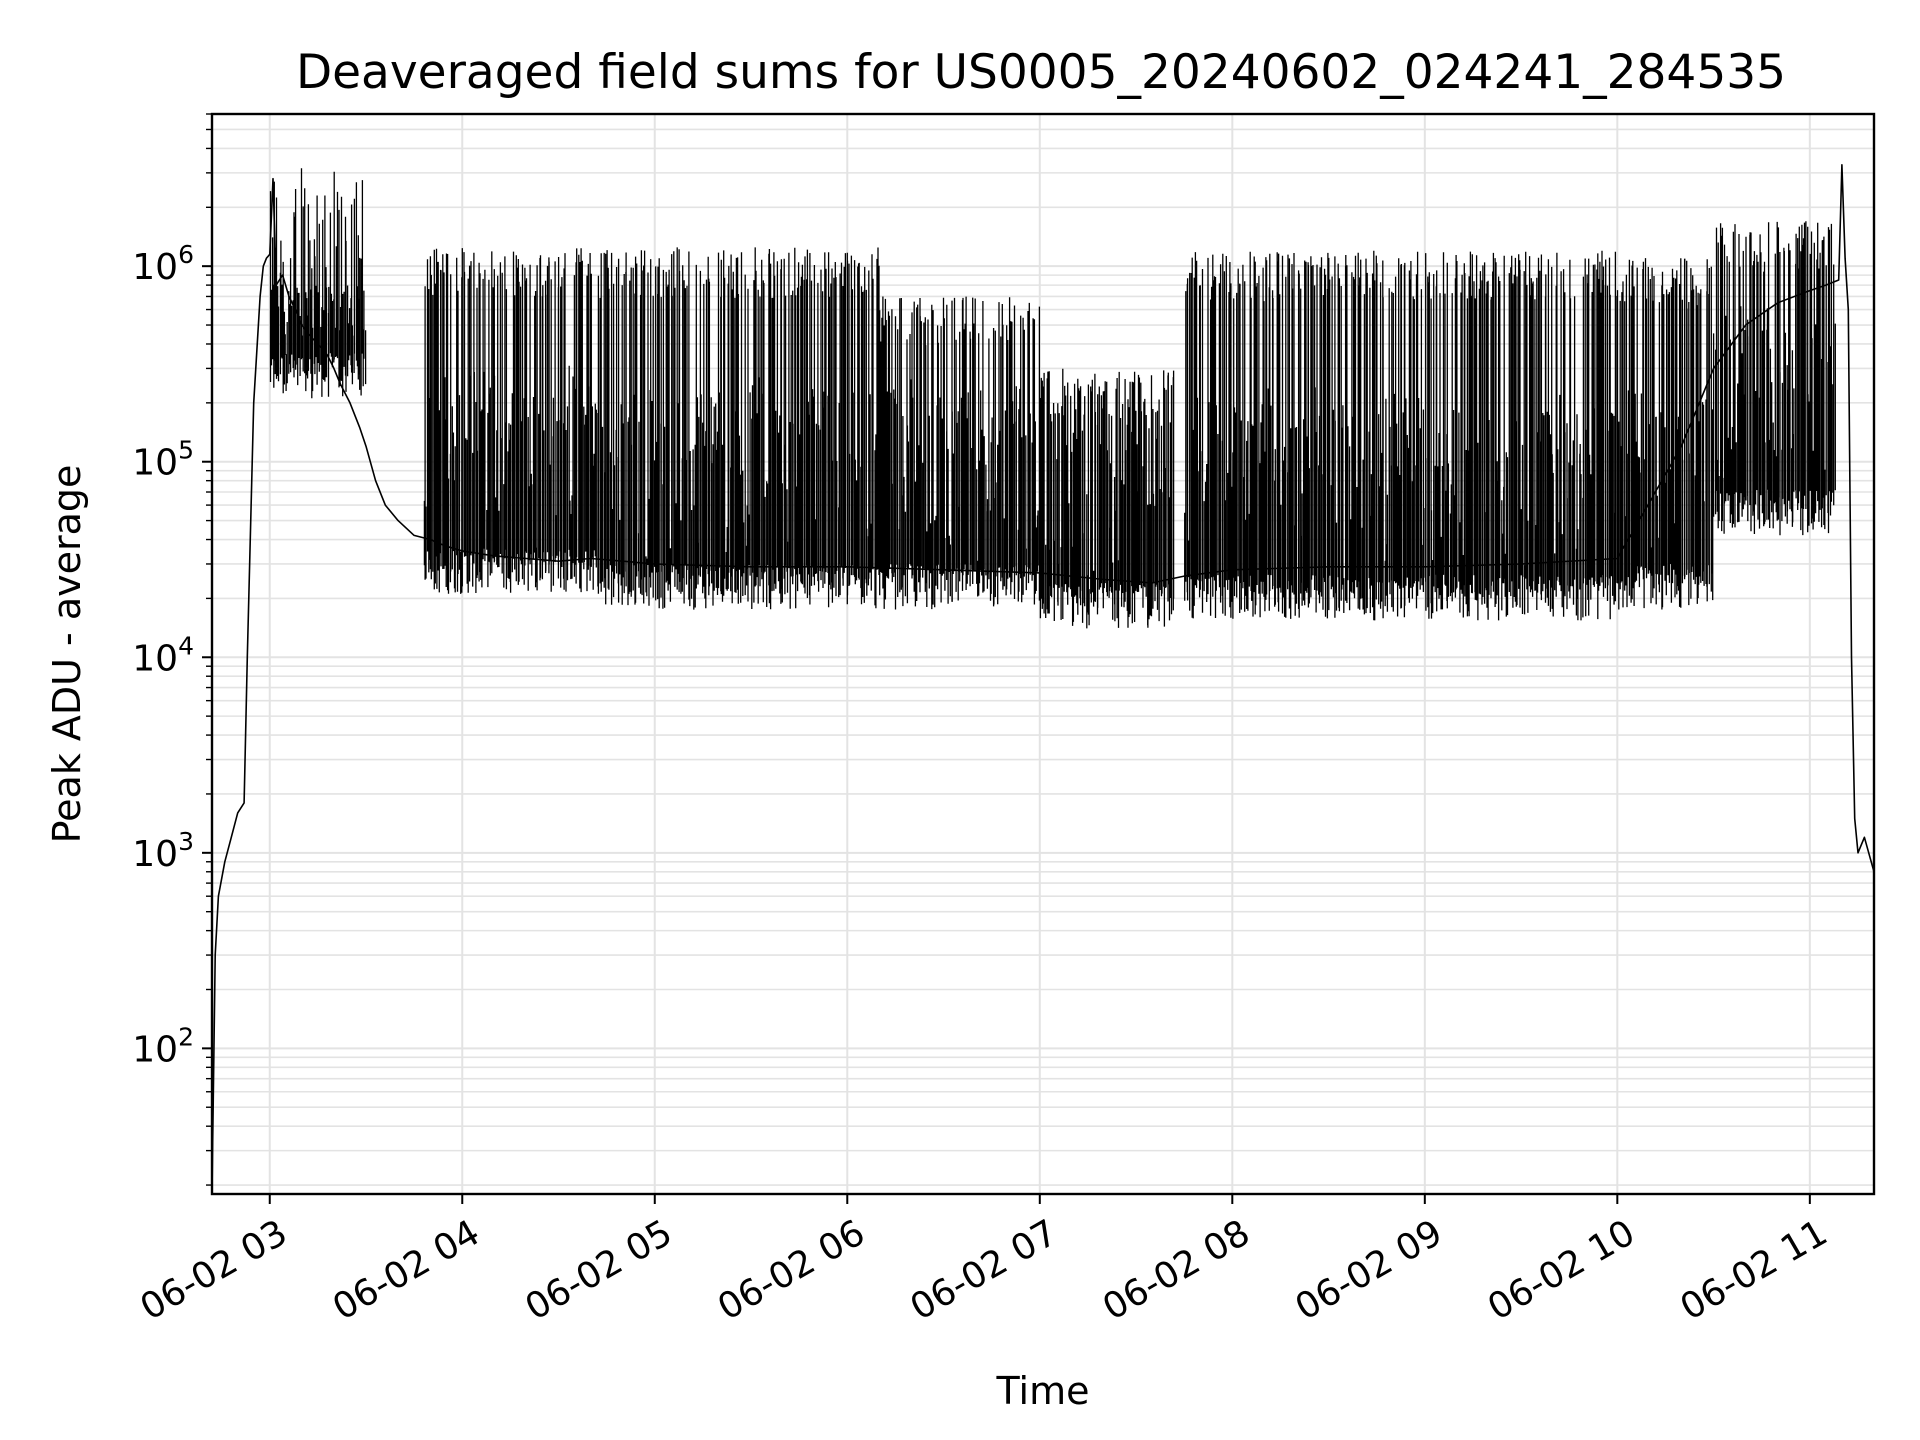  I want to click on y-tick-exponent: 6, so click(186, 254).